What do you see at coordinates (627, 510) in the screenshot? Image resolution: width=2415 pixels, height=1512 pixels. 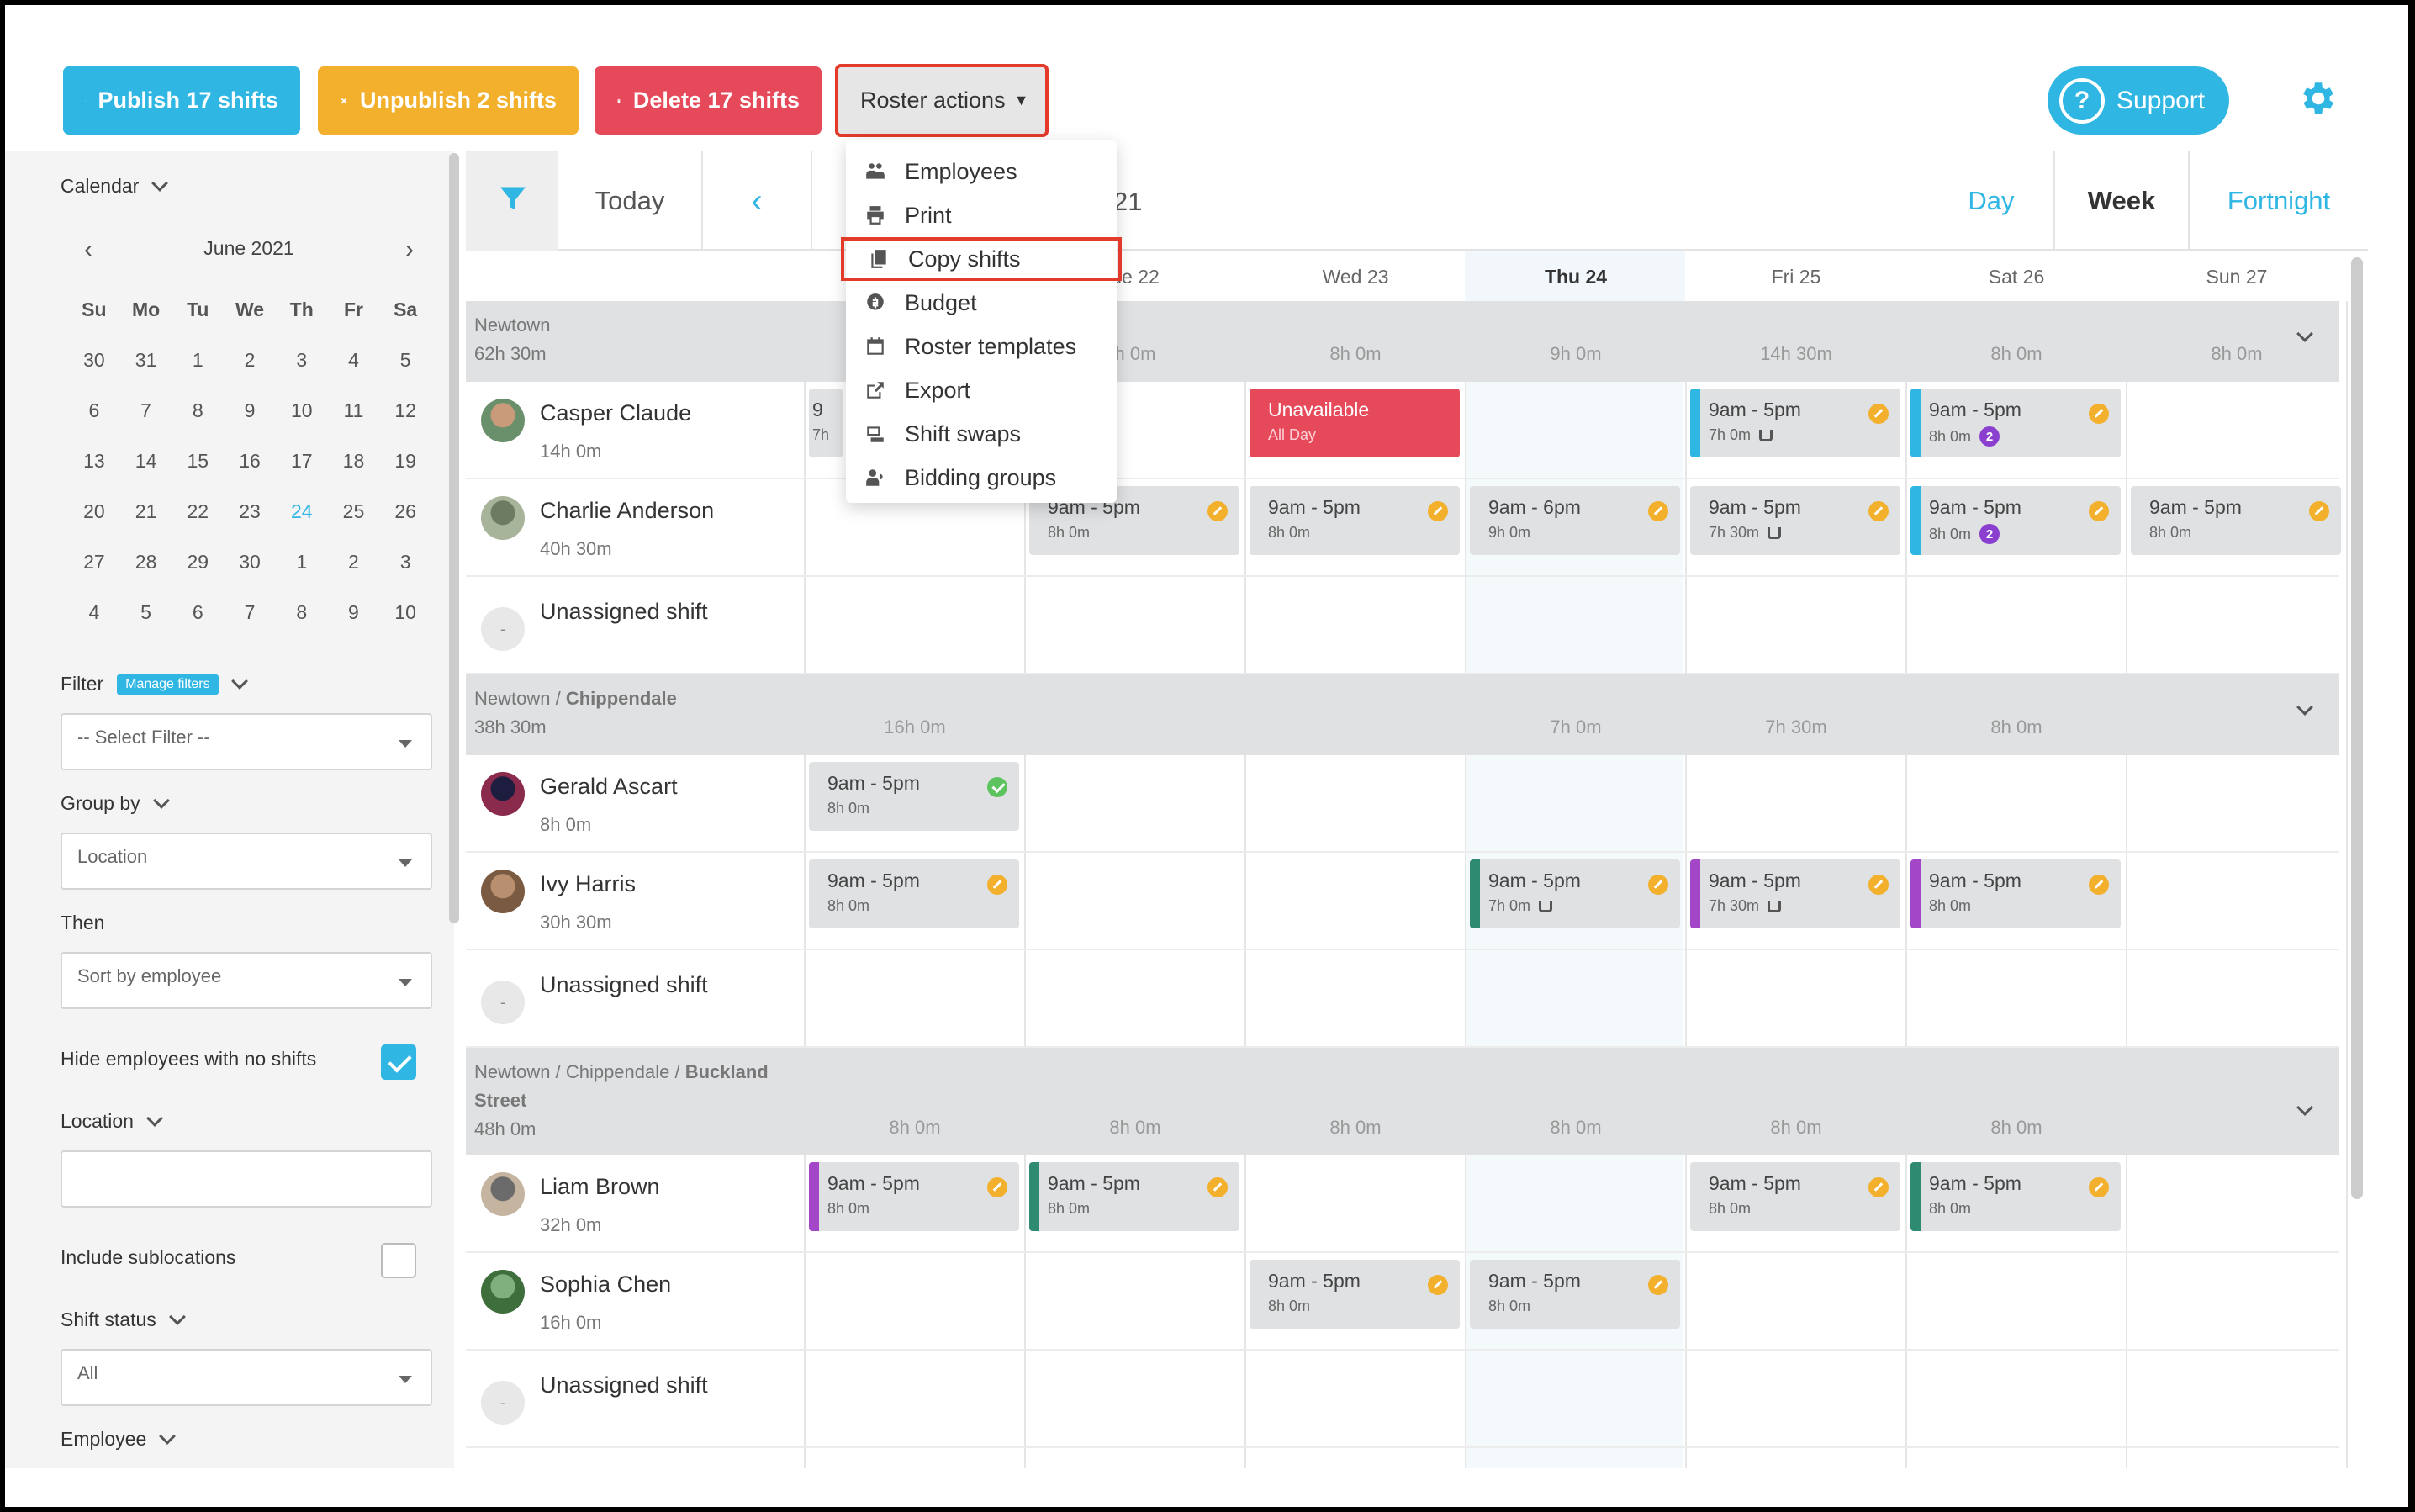 I see `employee-name: Charlie Anderson` at bounding box center [627, 510].